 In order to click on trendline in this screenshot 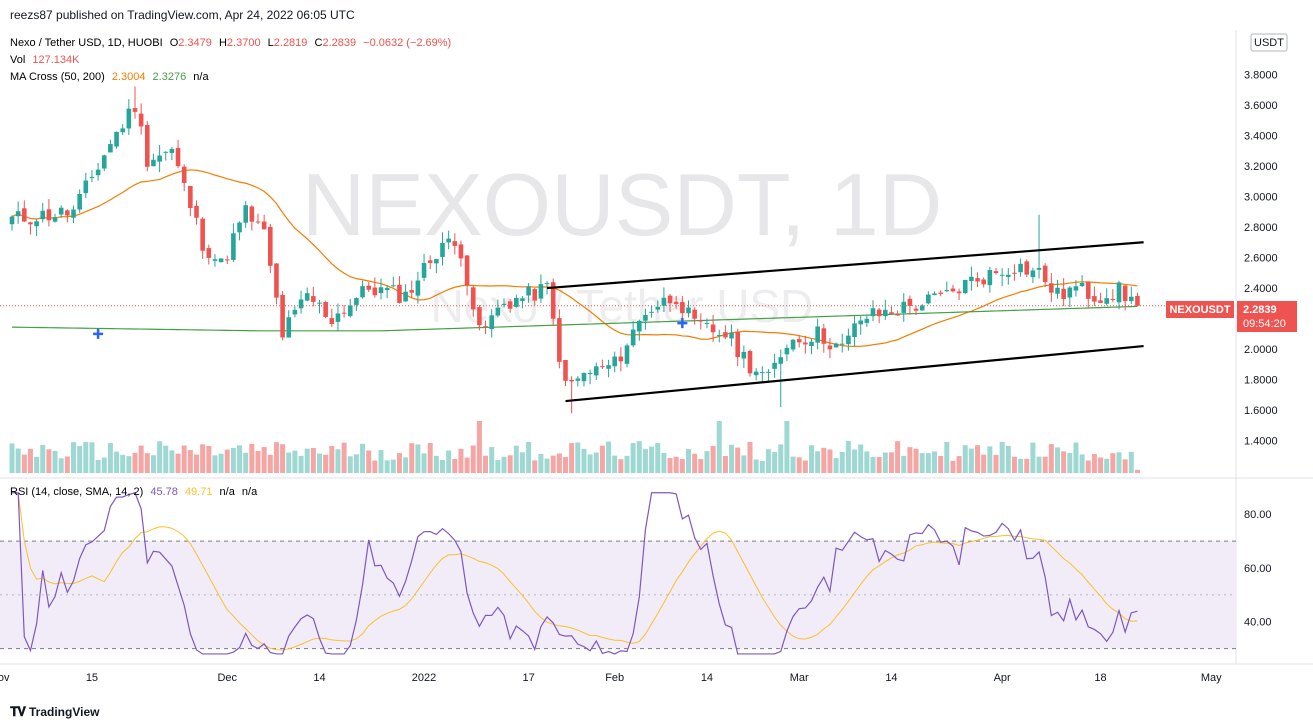, I will do `click(854, 373)`.